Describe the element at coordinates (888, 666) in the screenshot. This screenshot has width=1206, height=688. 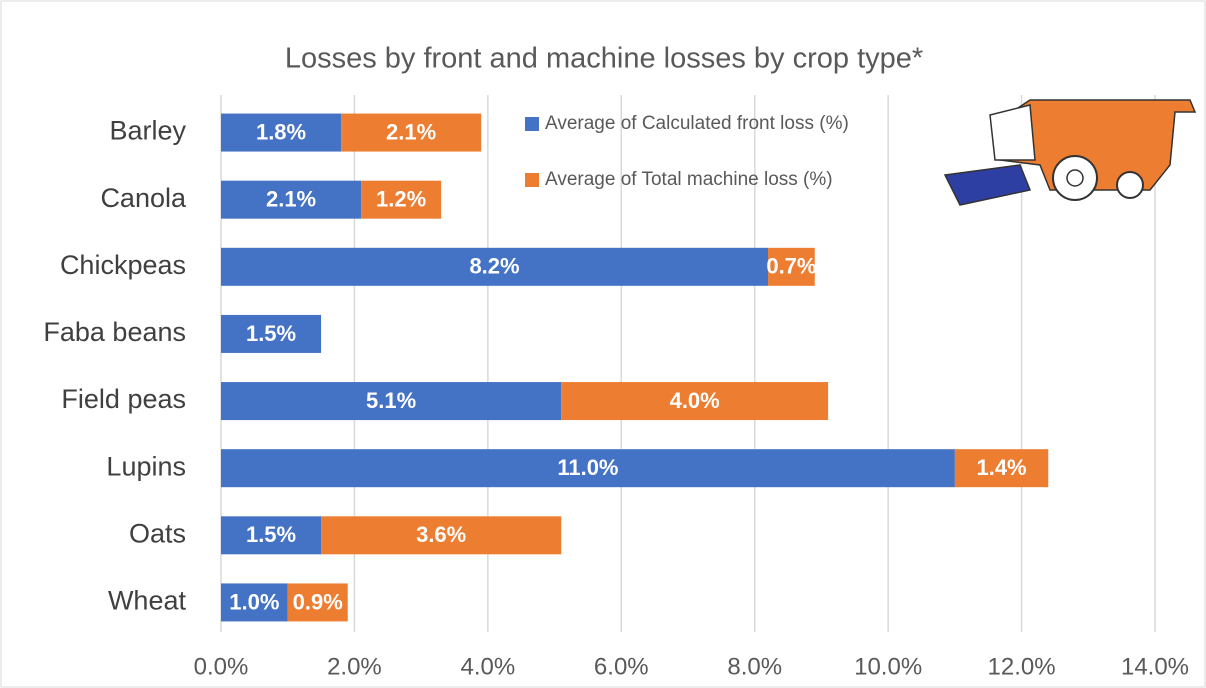
I see `x-tick-label: 10.0%` at that location.